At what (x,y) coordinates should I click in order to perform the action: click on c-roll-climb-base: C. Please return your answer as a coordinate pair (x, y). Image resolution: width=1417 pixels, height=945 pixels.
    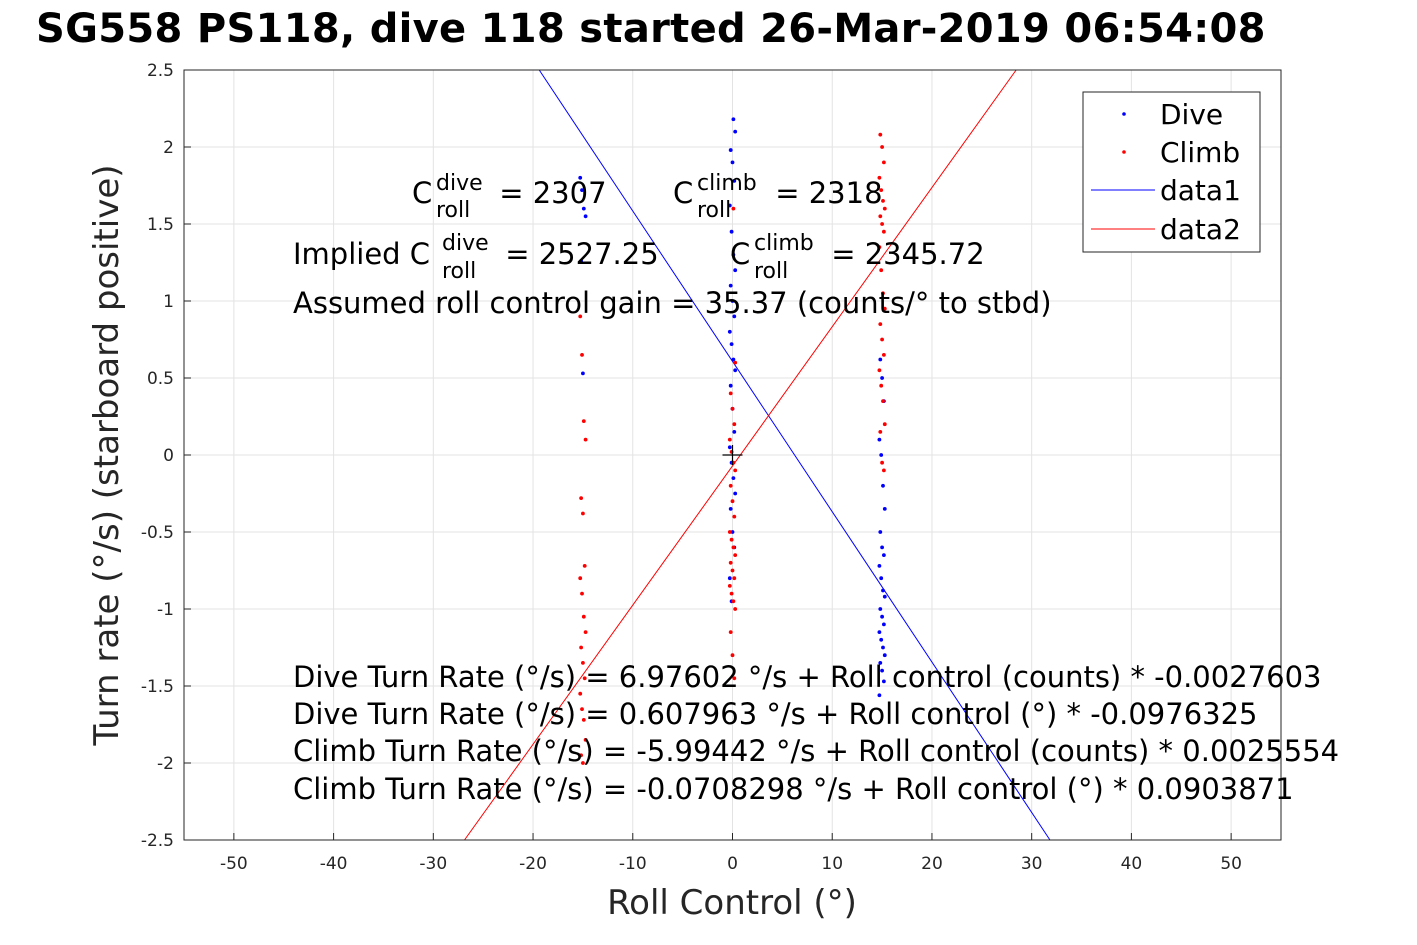
    Looking at the image, I should click on (683, 193).